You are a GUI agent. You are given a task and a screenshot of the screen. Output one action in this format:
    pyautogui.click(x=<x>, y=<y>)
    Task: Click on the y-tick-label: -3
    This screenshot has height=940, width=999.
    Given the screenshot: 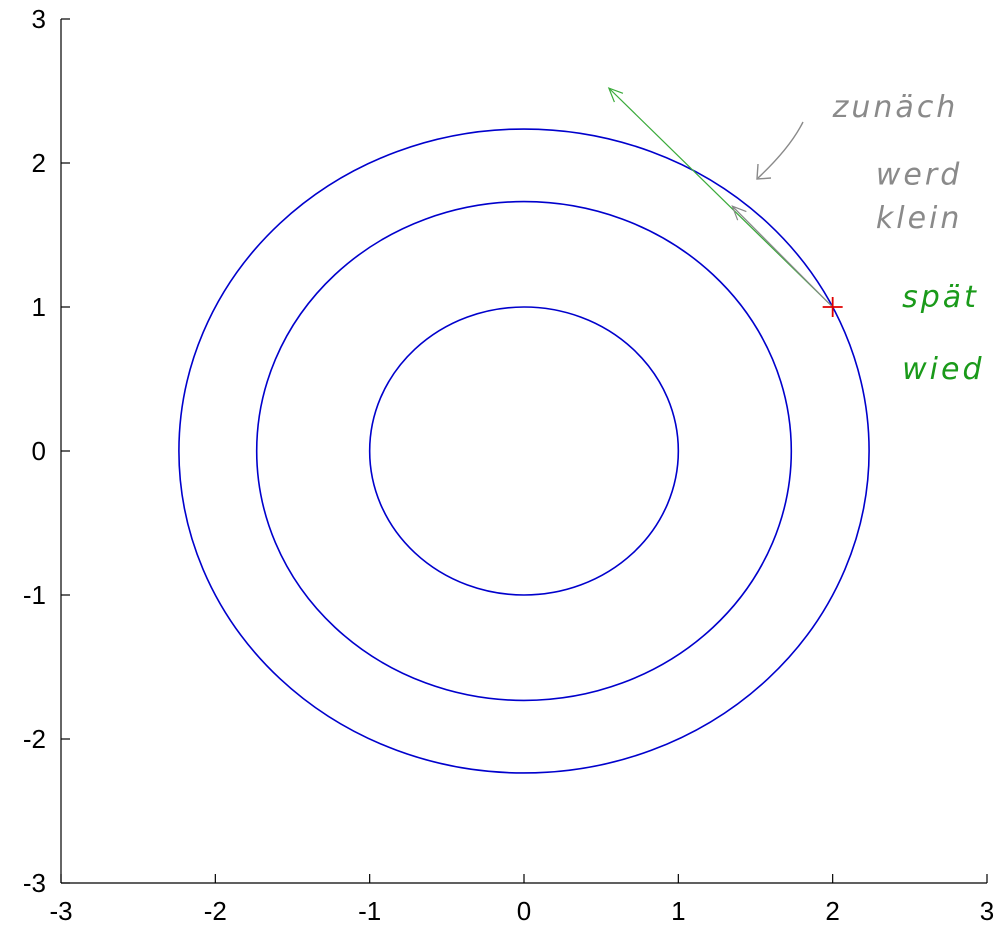 What is the action you would take?
    pyautogui.click(x=34, y=883)
    